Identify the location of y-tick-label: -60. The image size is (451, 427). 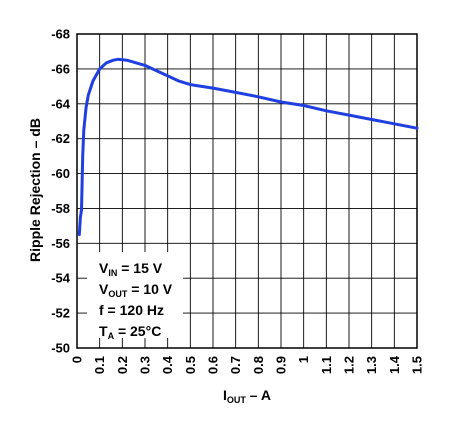
(60, 173).